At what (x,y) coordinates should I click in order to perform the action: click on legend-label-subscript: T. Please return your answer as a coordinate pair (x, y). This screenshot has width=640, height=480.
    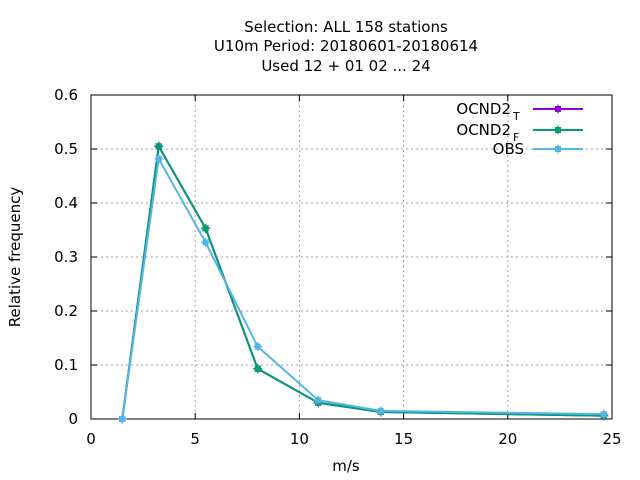
    Looking at the image, I should click on (516, 116).